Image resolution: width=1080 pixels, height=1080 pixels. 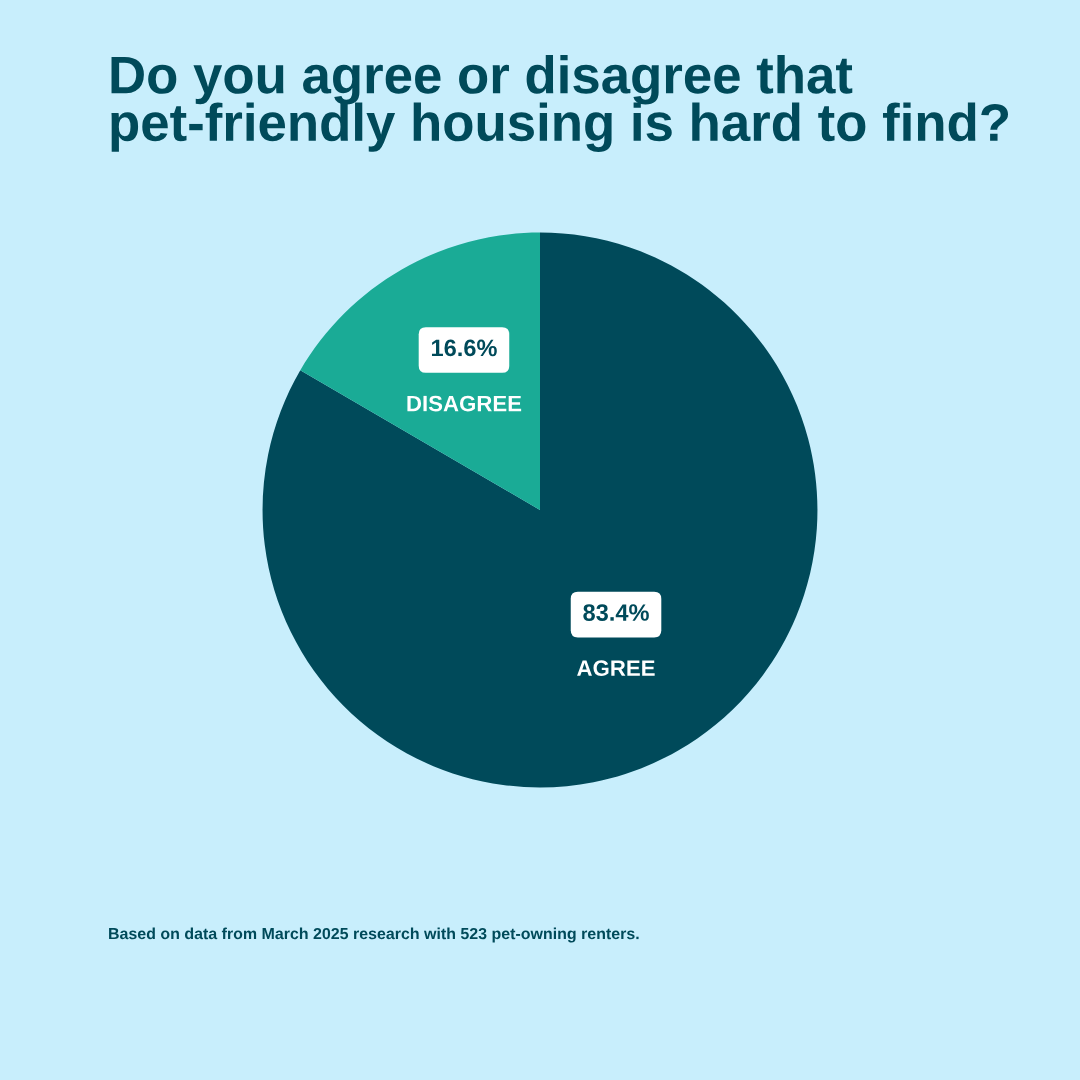 I want to click on chart-title: Do you agree or disagree that pet-friendly housing is hard to find?, so click(x=560, y=103).